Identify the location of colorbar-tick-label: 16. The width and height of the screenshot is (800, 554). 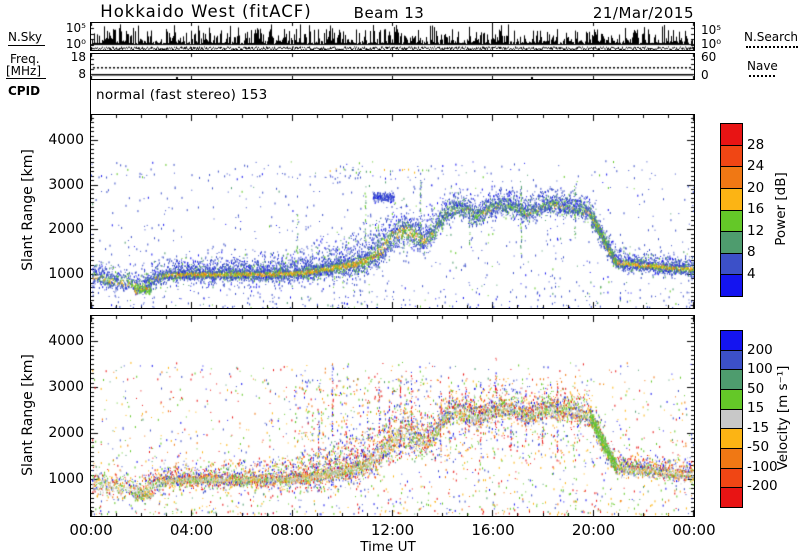
(756, 209).